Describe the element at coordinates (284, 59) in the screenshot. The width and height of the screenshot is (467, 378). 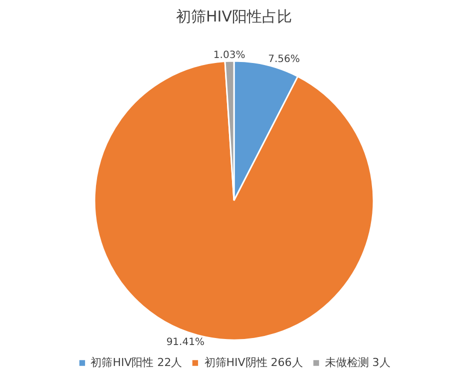
I see `data-label: 7.56%` at that location.